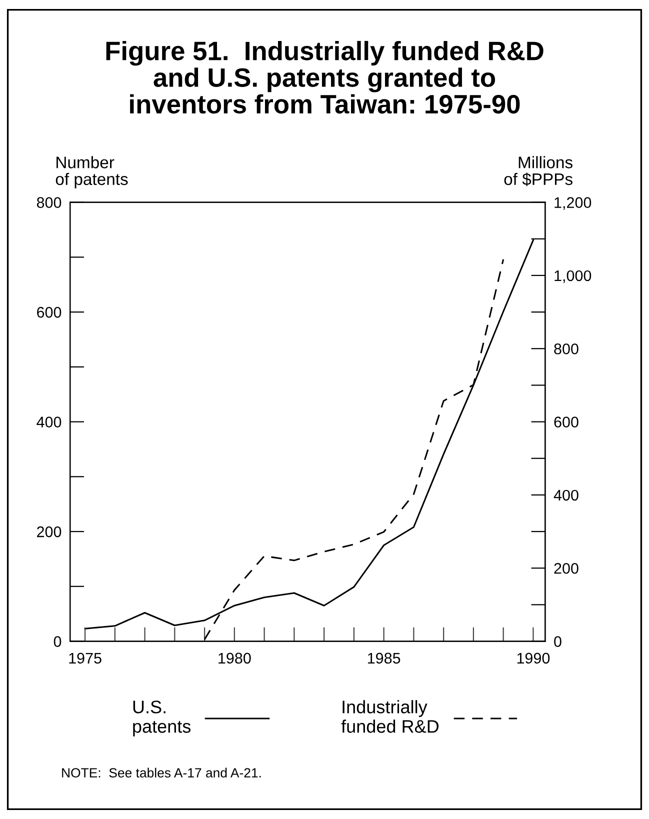 The image size is (649, 819). I want to click on chart-title: Figure 51. Industrially funded R&D and U.S. patents granted to inventors from Taiwan: 1975-90, so click(325, 77).